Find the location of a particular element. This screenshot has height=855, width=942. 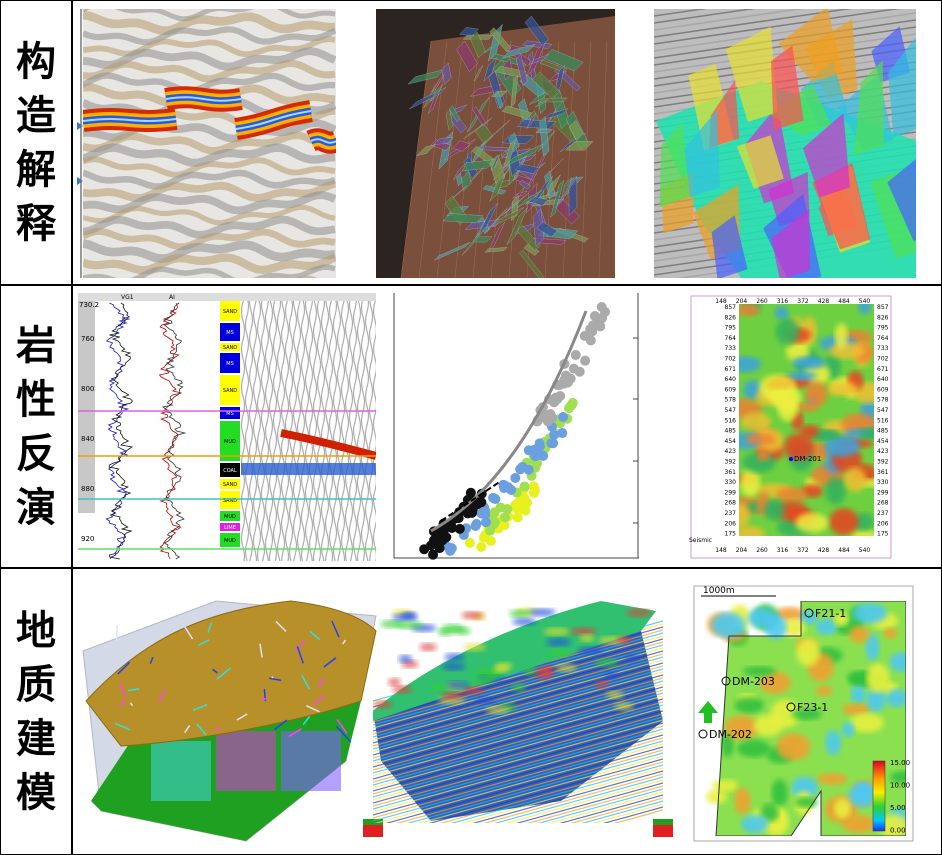

track-header: VG1 is located at coordinates (127, 297).